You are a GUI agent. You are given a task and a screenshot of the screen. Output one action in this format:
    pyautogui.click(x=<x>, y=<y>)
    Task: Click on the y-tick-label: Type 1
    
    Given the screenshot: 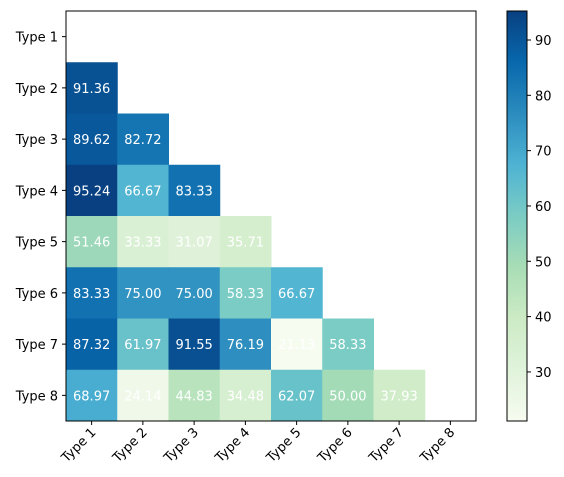 What is the action you would take?
    pyautogui.click(x=36, y=38)
    